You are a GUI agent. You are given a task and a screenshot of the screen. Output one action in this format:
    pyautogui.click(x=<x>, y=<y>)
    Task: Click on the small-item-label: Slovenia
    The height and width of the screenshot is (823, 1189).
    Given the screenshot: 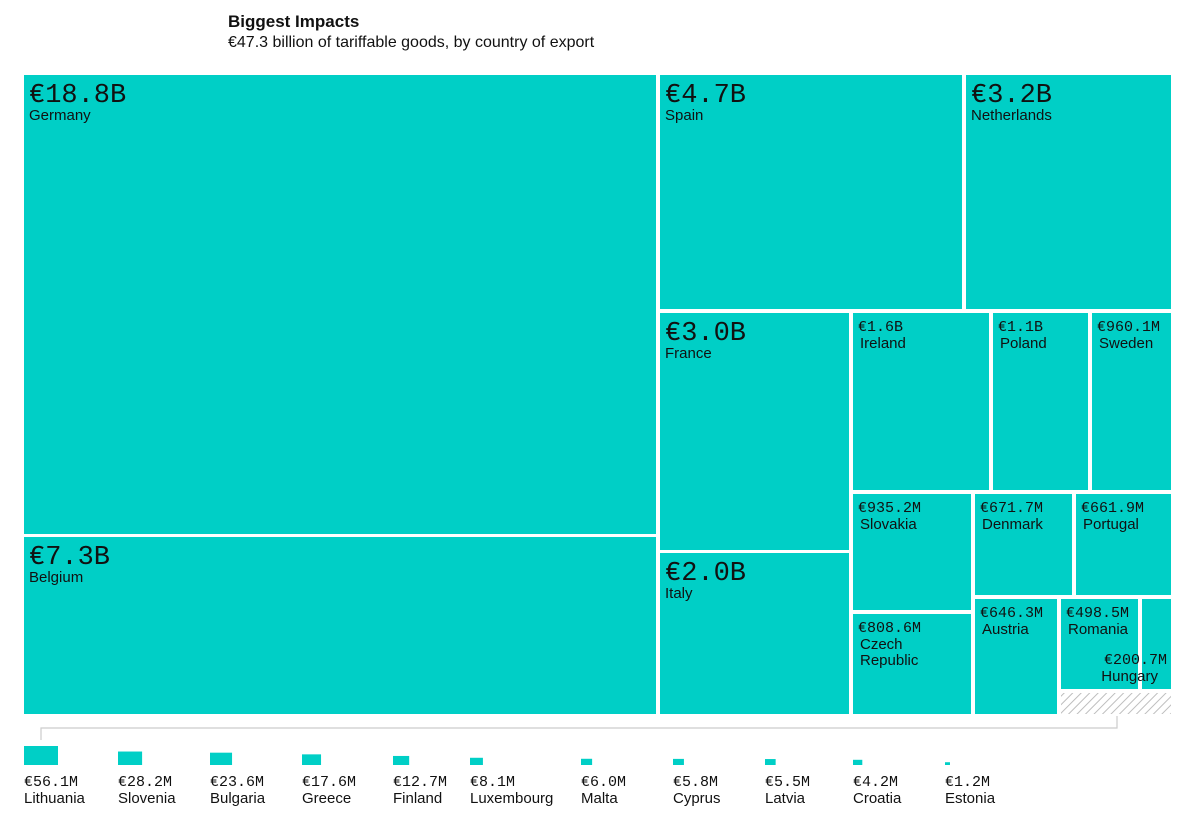 What is the action you would take?
    pyautogui.click(x=147, y=798)
    